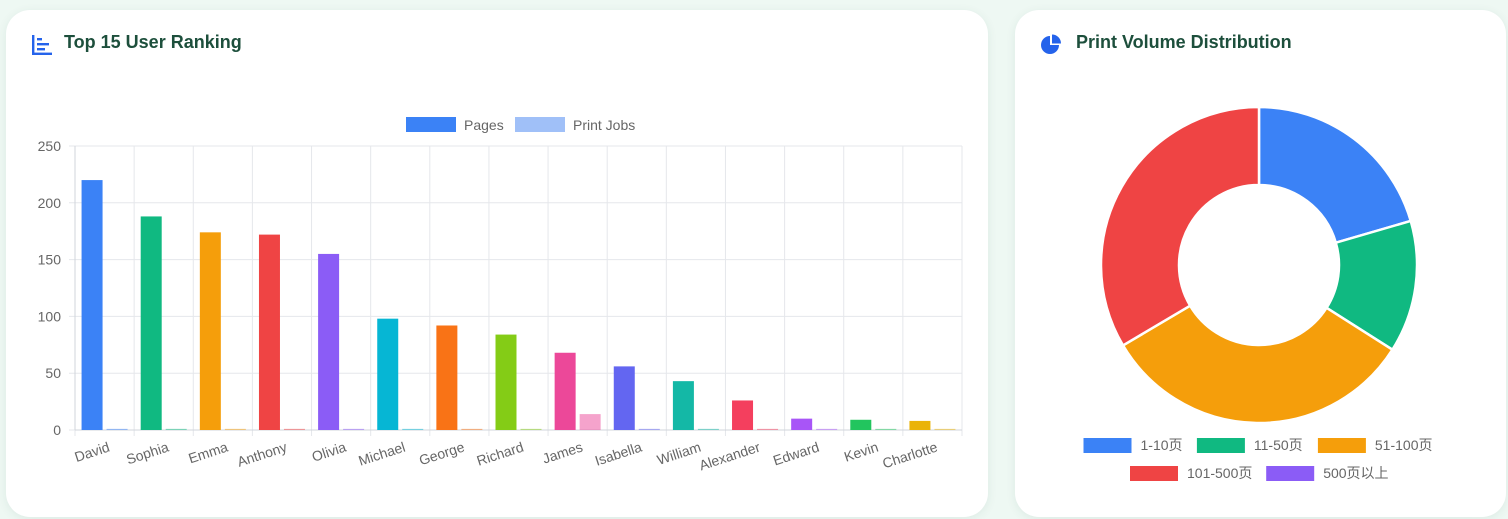  What do you see at coordinates (1278, 445) in the screenshot?
I see `legend-label: 11-50页` at bounding box center [1278, 445].